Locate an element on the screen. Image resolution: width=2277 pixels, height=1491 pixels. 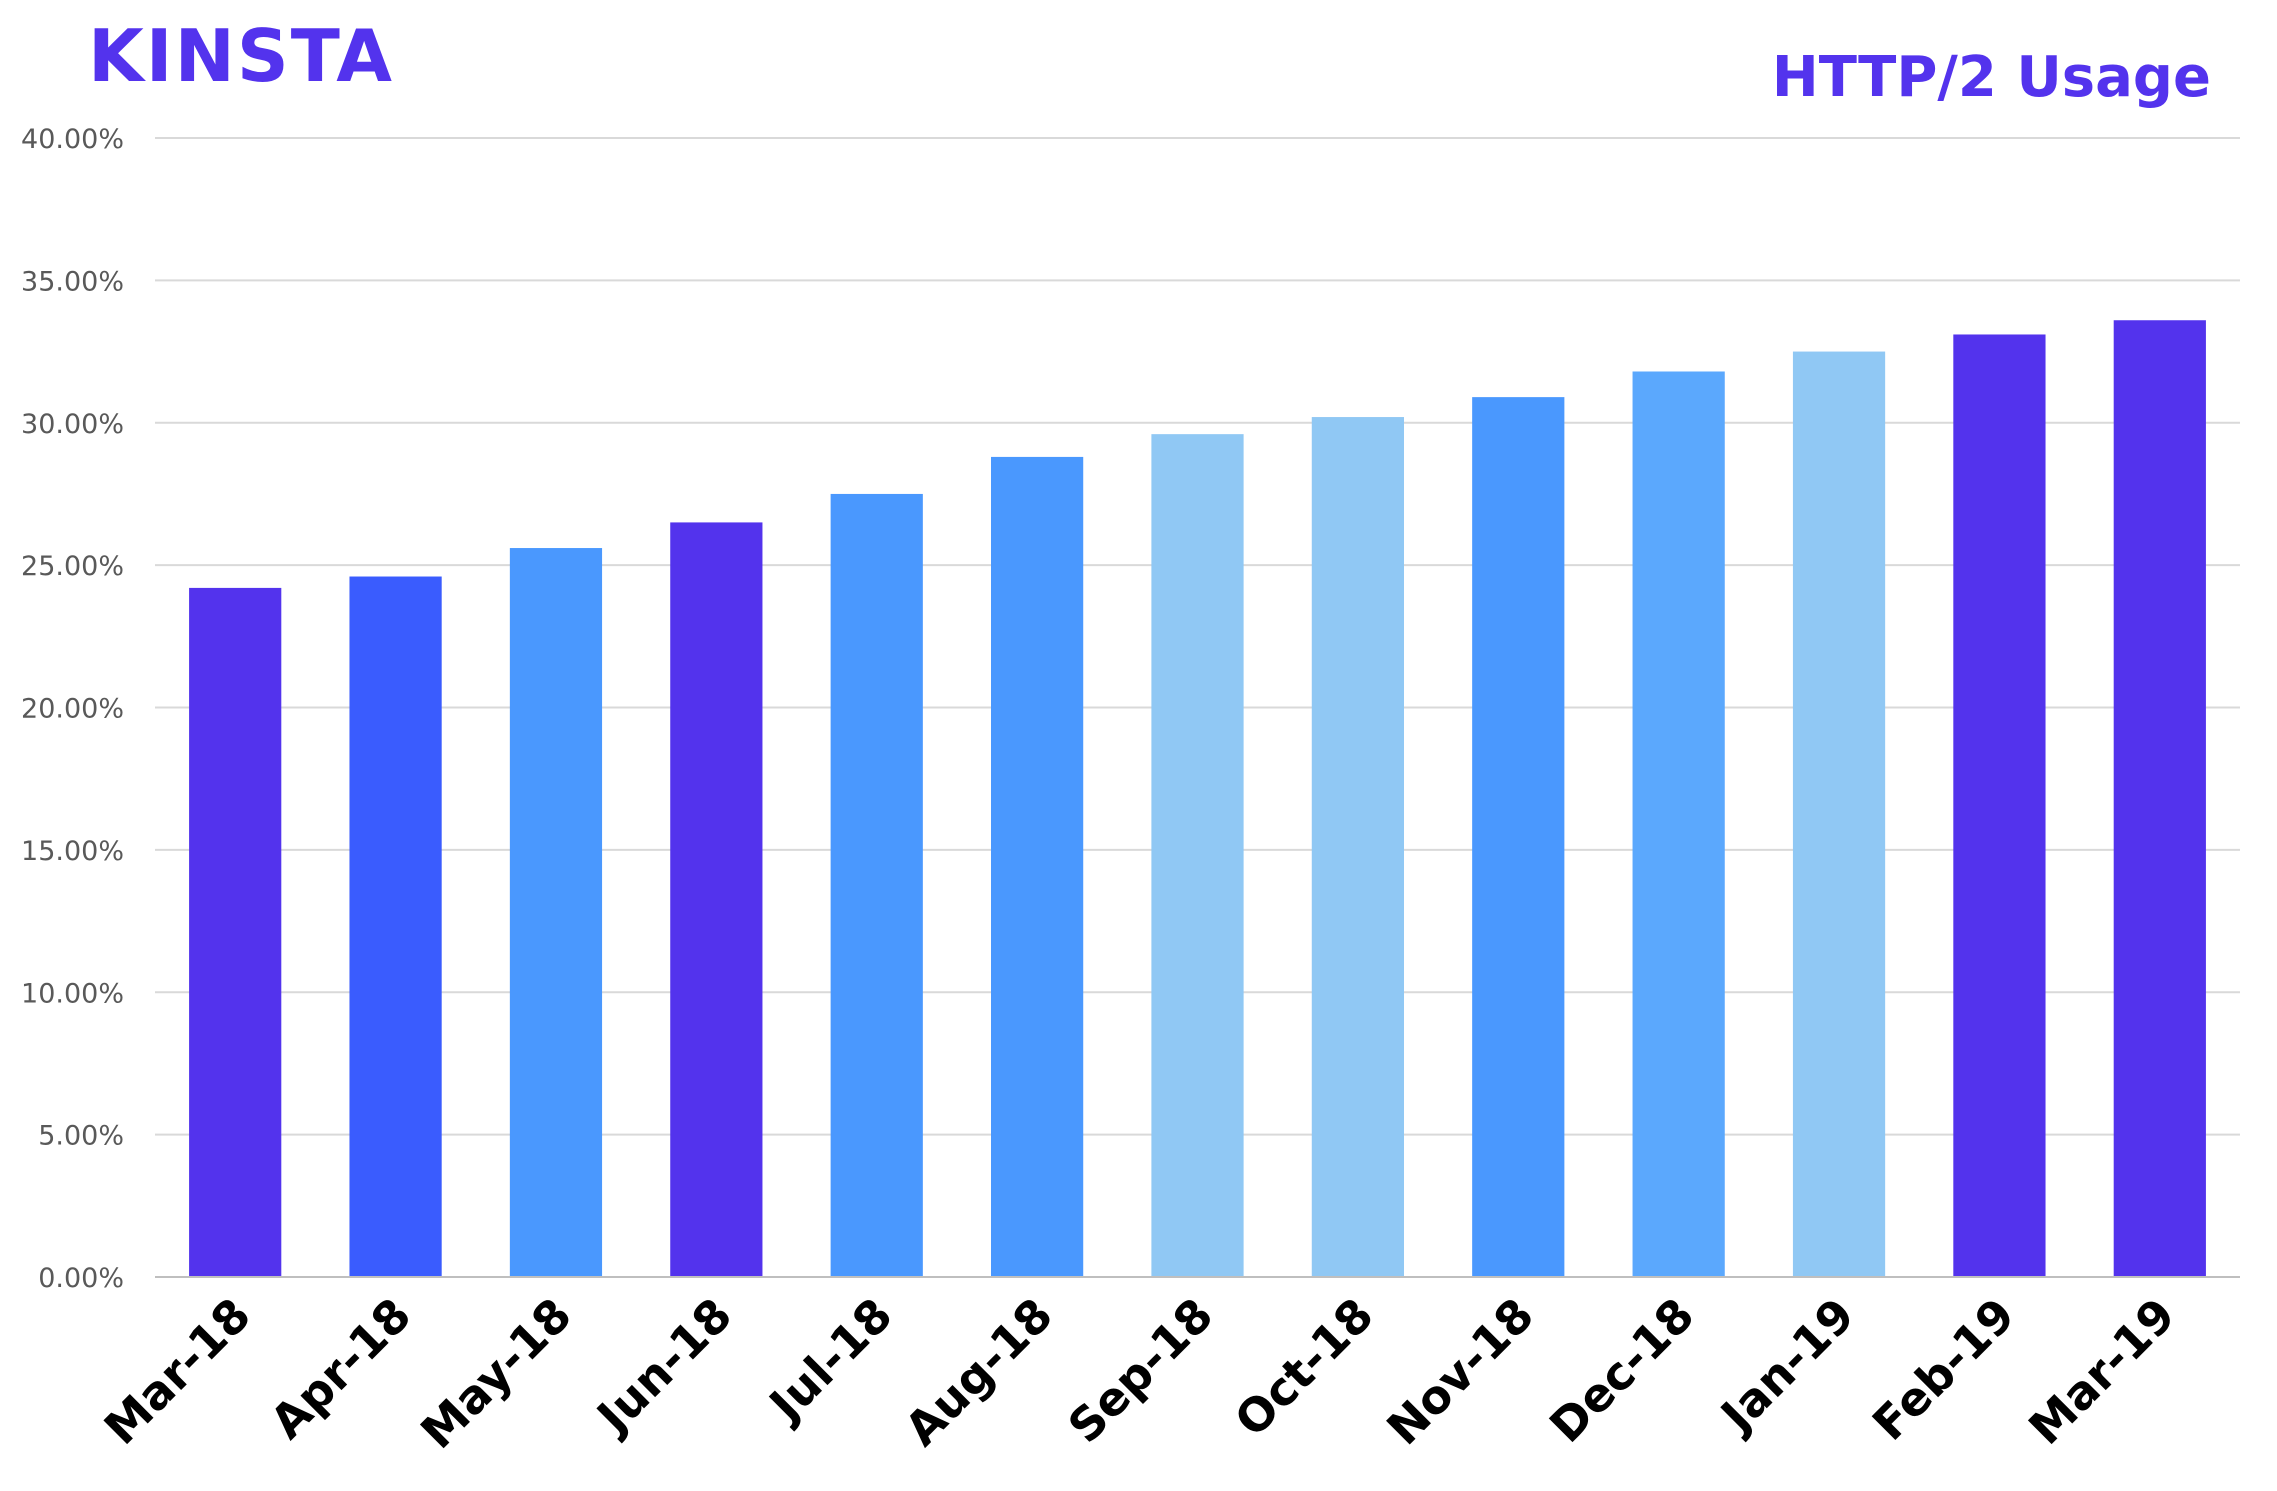
x-tick-label: Mar-19 is located at coordinates (2101, 1371).